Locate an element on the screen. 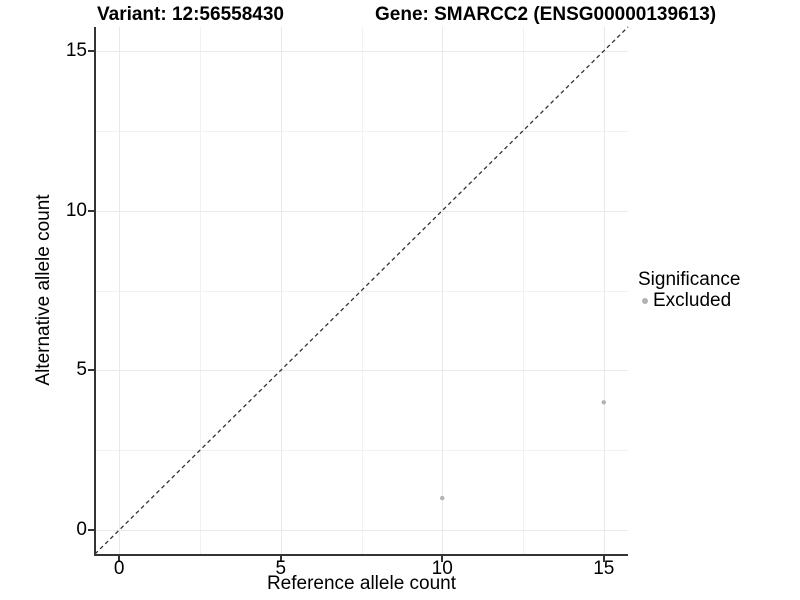 This screenshot has height=600, width=800. y-axis-title: Alternative allele count is located at coordinates (43, 290).